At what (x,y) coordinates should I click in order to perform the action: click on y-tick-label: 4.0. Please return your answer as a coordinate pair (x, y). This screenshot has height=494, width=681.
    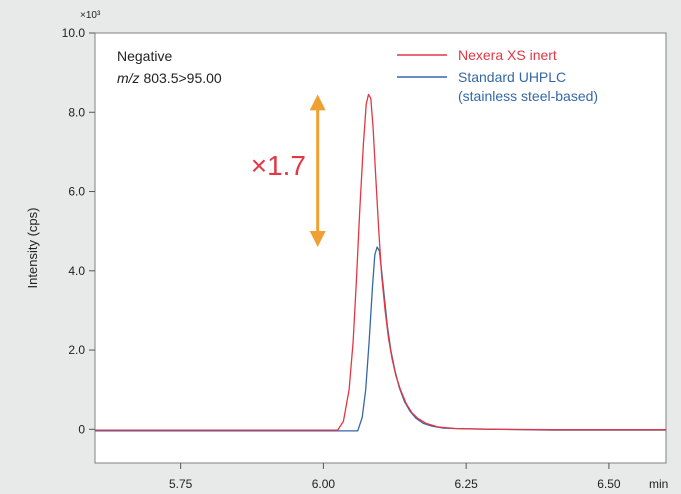
    Looking at the image, I should click on (76, 271).